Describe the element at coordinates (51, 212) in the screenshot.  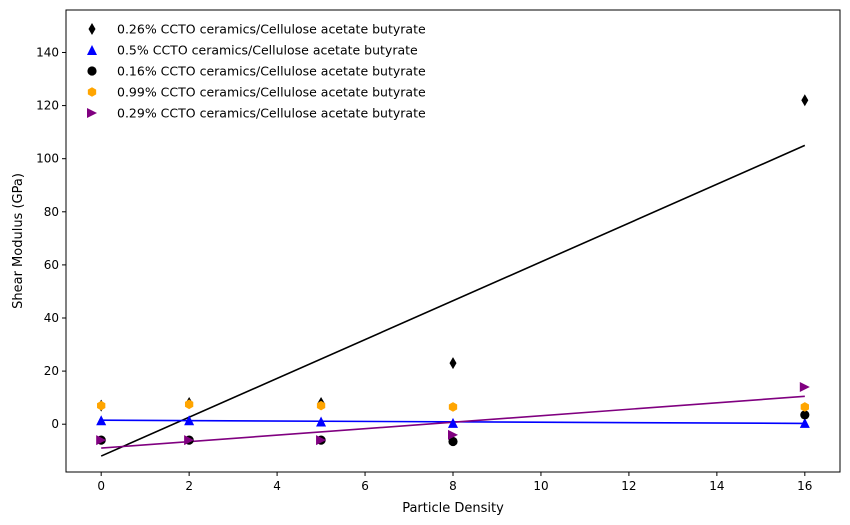
I see `y-tick-label: 80` at that location.